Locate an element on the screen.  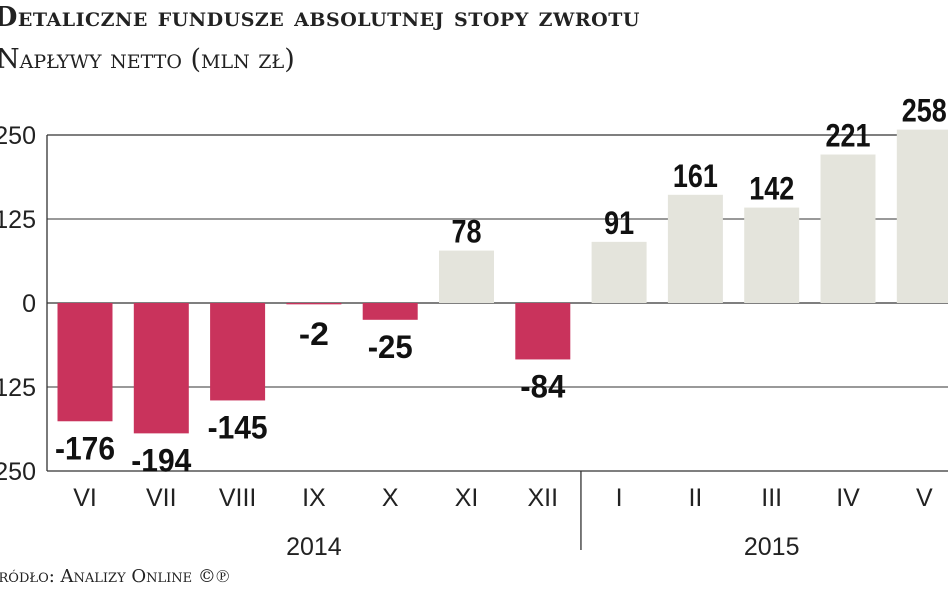
bar-IX is located at coordinates (314, 304).